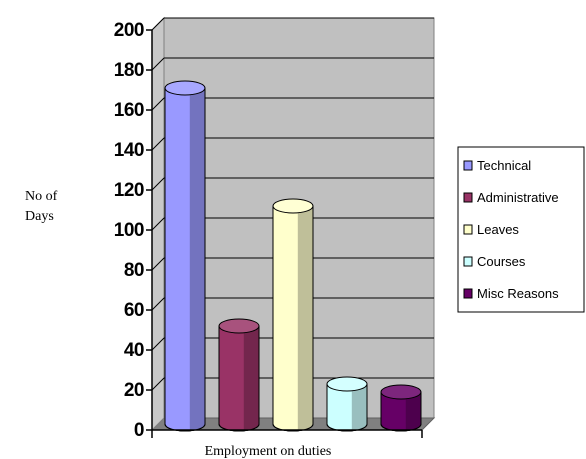  I want to click on y-tick-label: 200, so click(129, 30).